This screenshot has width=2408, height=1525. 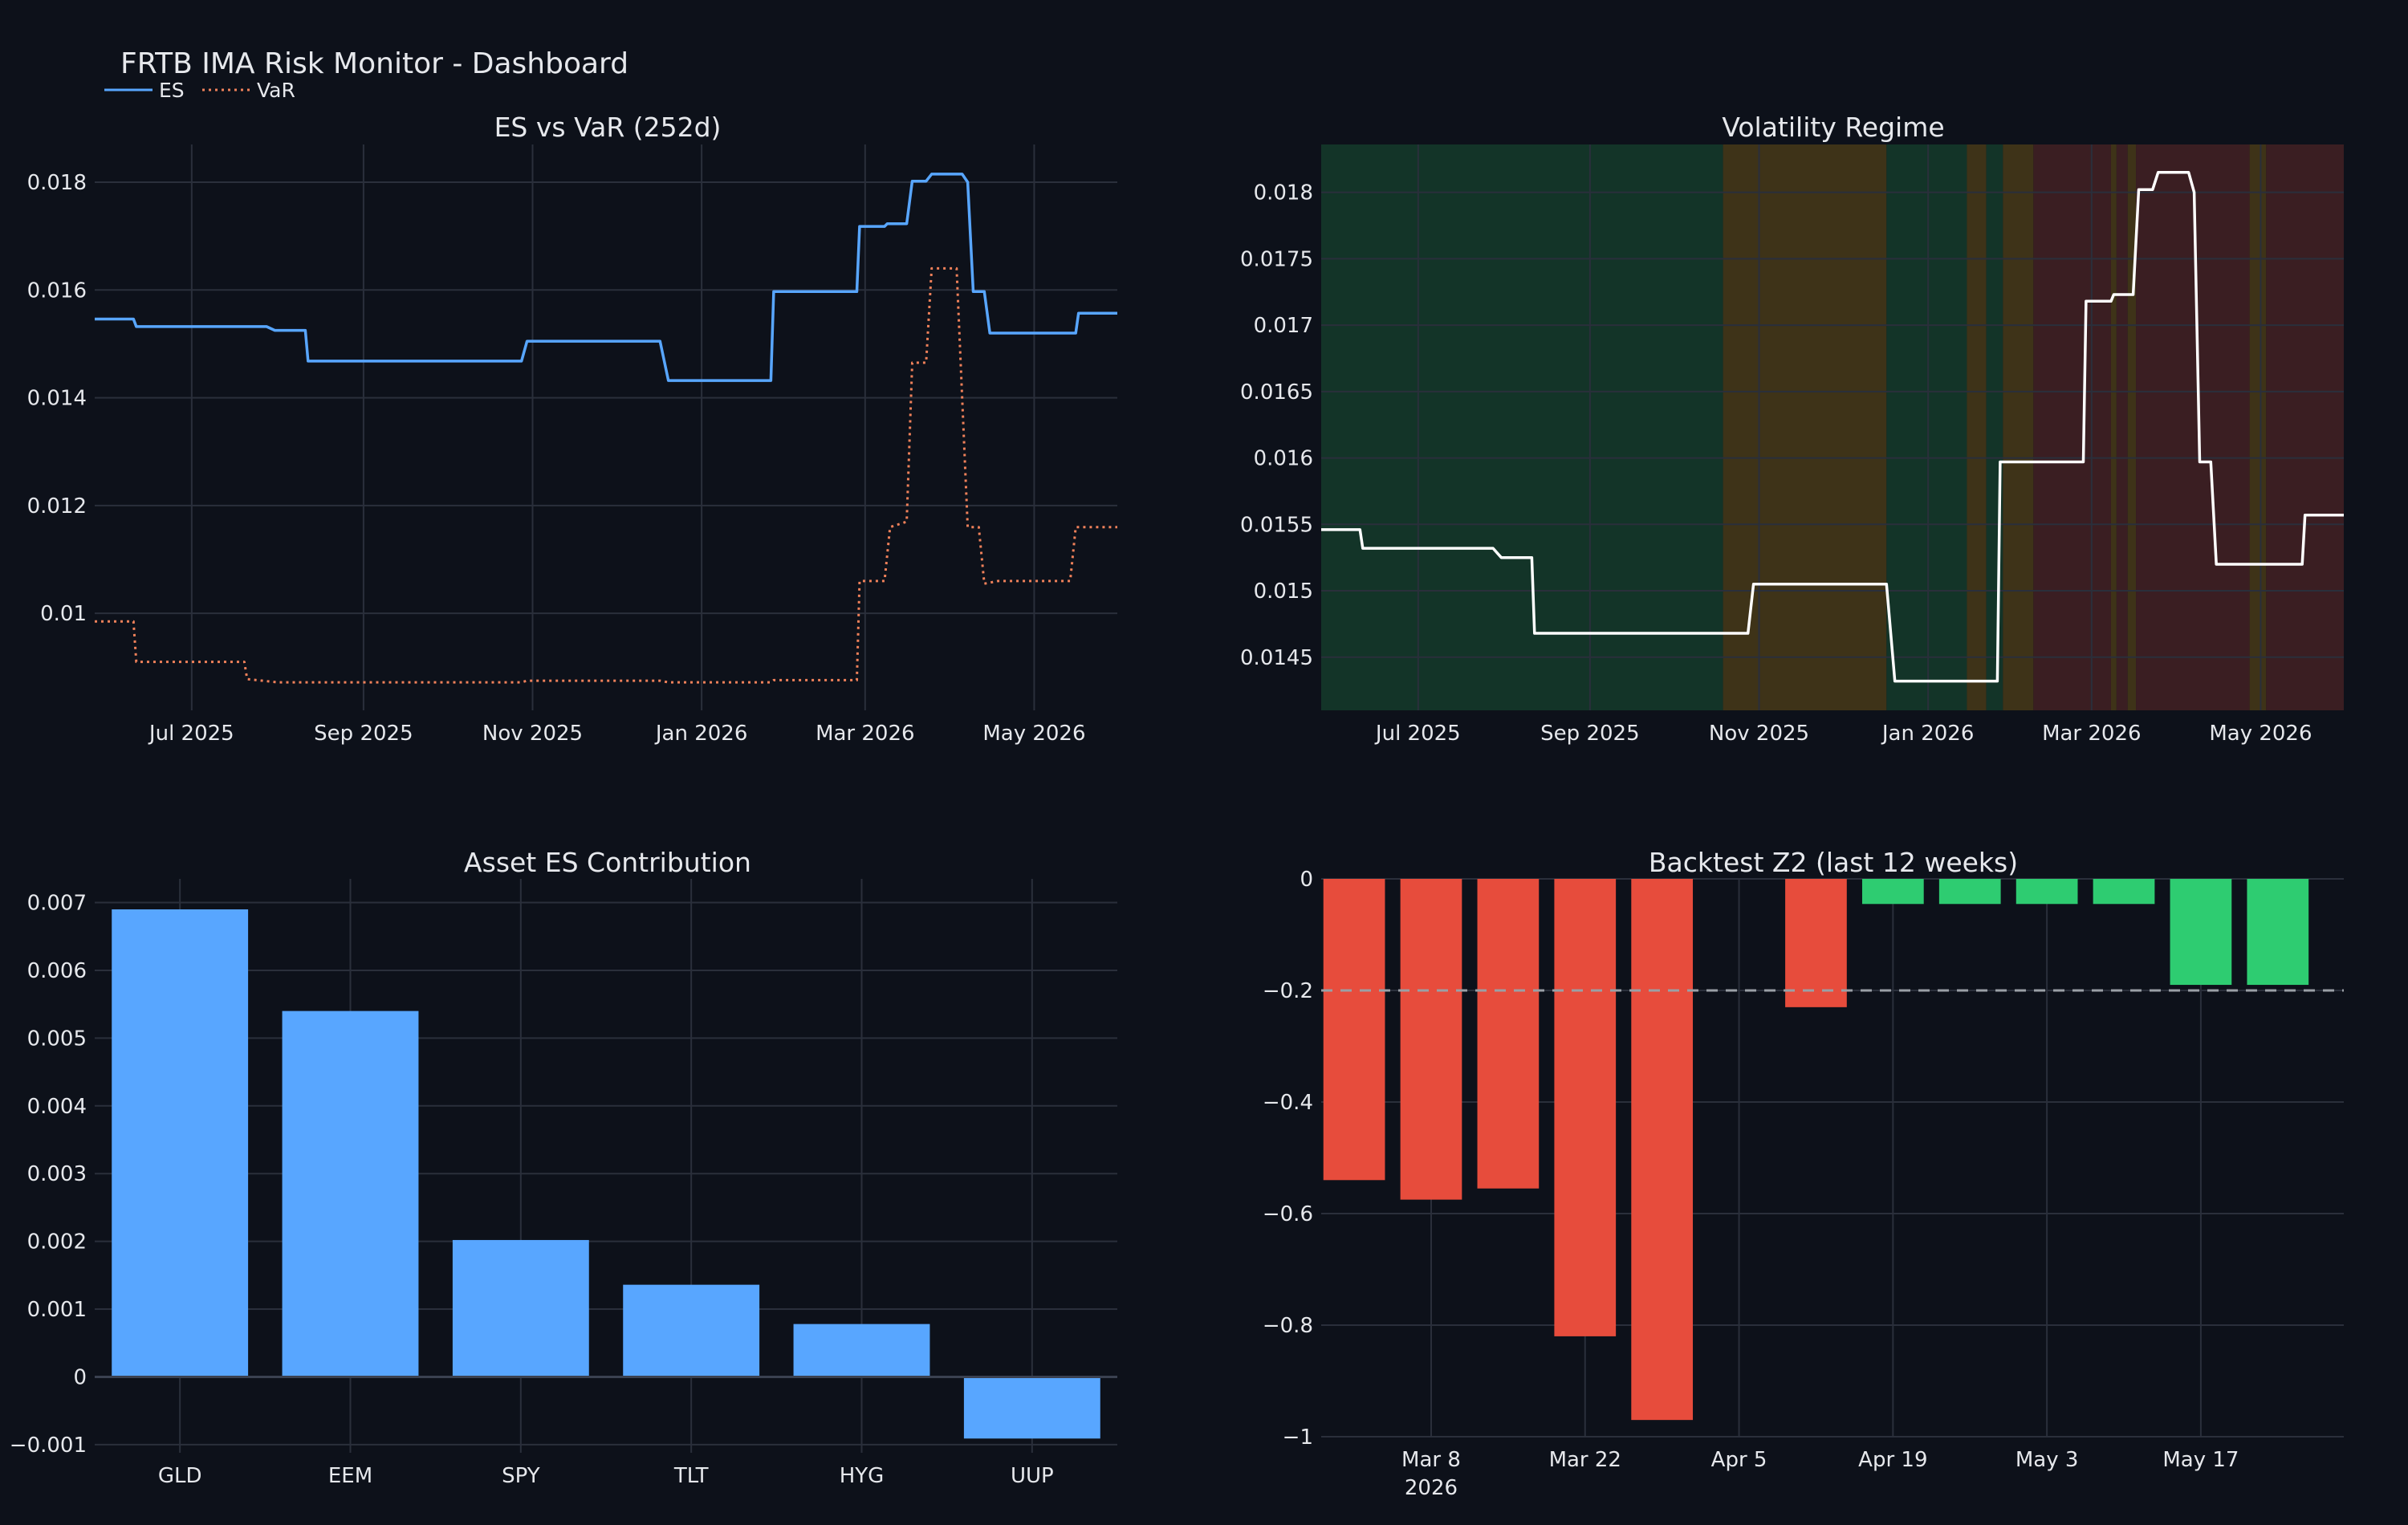 I want to click on x-tick-label: Mar 22, so click(x=1585, y=1460).